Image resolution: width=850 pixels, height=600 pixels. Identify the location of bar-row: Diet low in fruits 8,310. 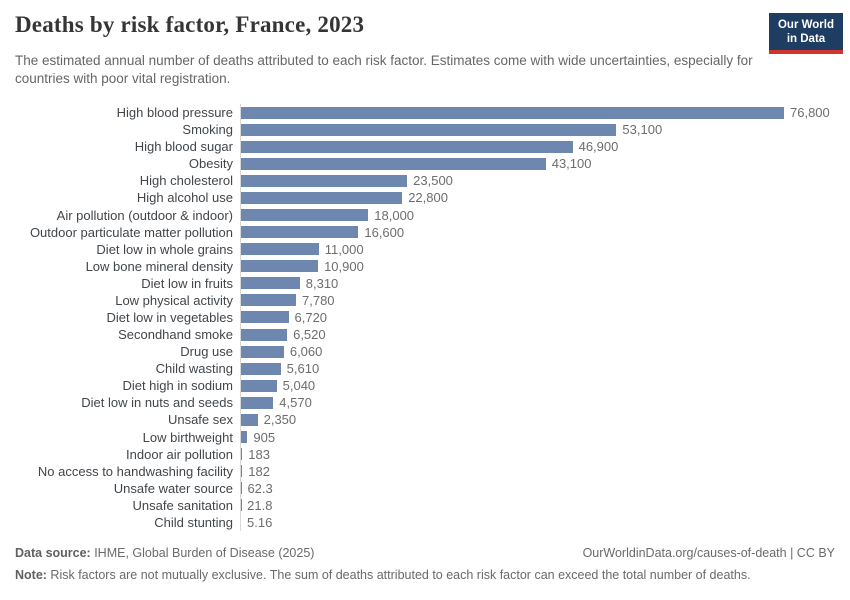
(425, 283).